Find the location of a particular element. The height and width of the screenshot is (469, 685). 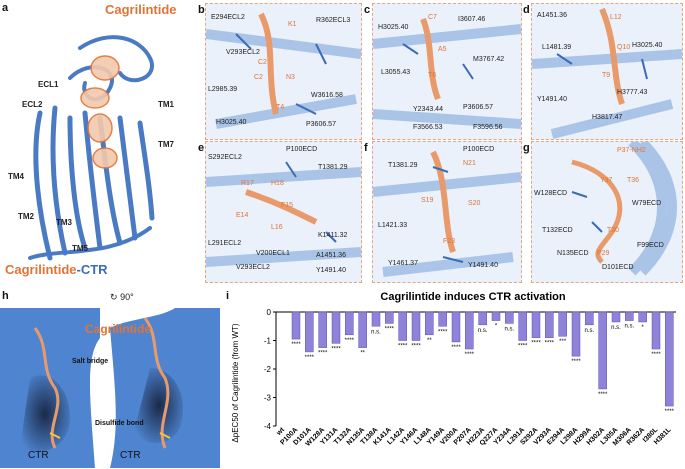

tm-label-tm4: TM4 is located at coordinates (16, 176).